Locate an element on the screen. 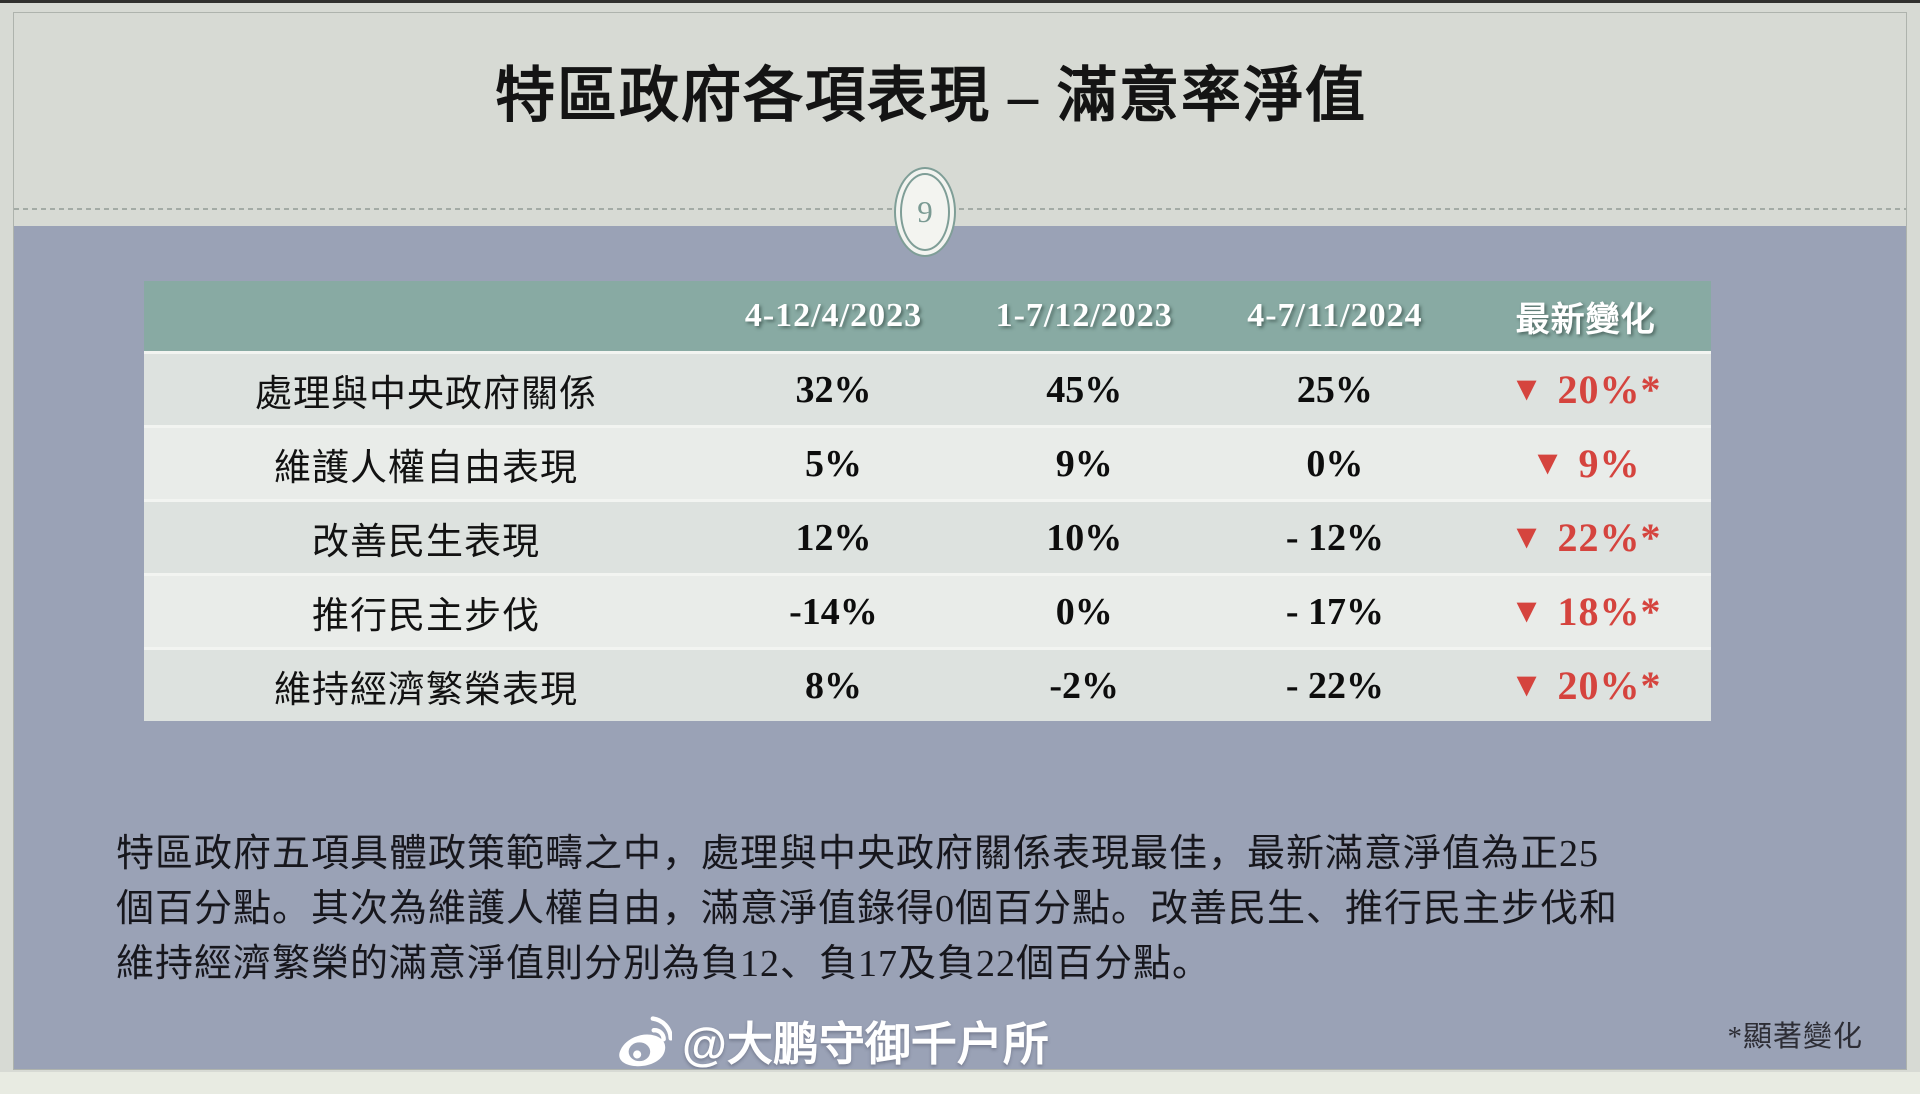  cell-value: - 12% is located at coordinates (1334, 537).